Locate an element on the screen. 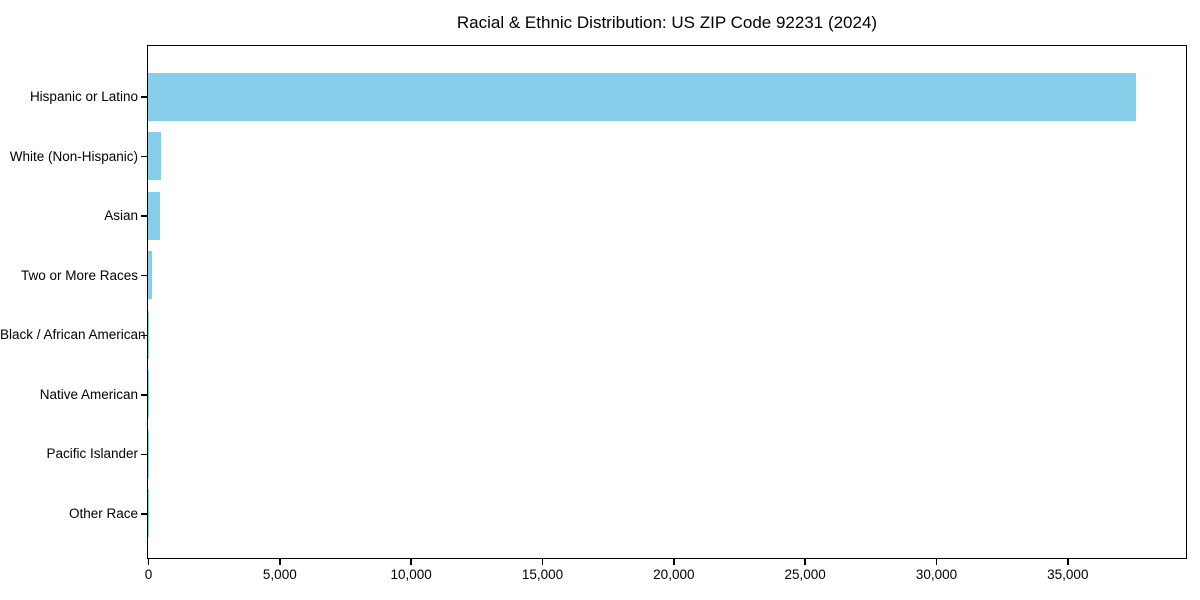 The height and width of the screenshot is (600, 1200). y-tick-label-hispanic-or-latino: Hispanic or Latino is located at coordinates (83, 96).